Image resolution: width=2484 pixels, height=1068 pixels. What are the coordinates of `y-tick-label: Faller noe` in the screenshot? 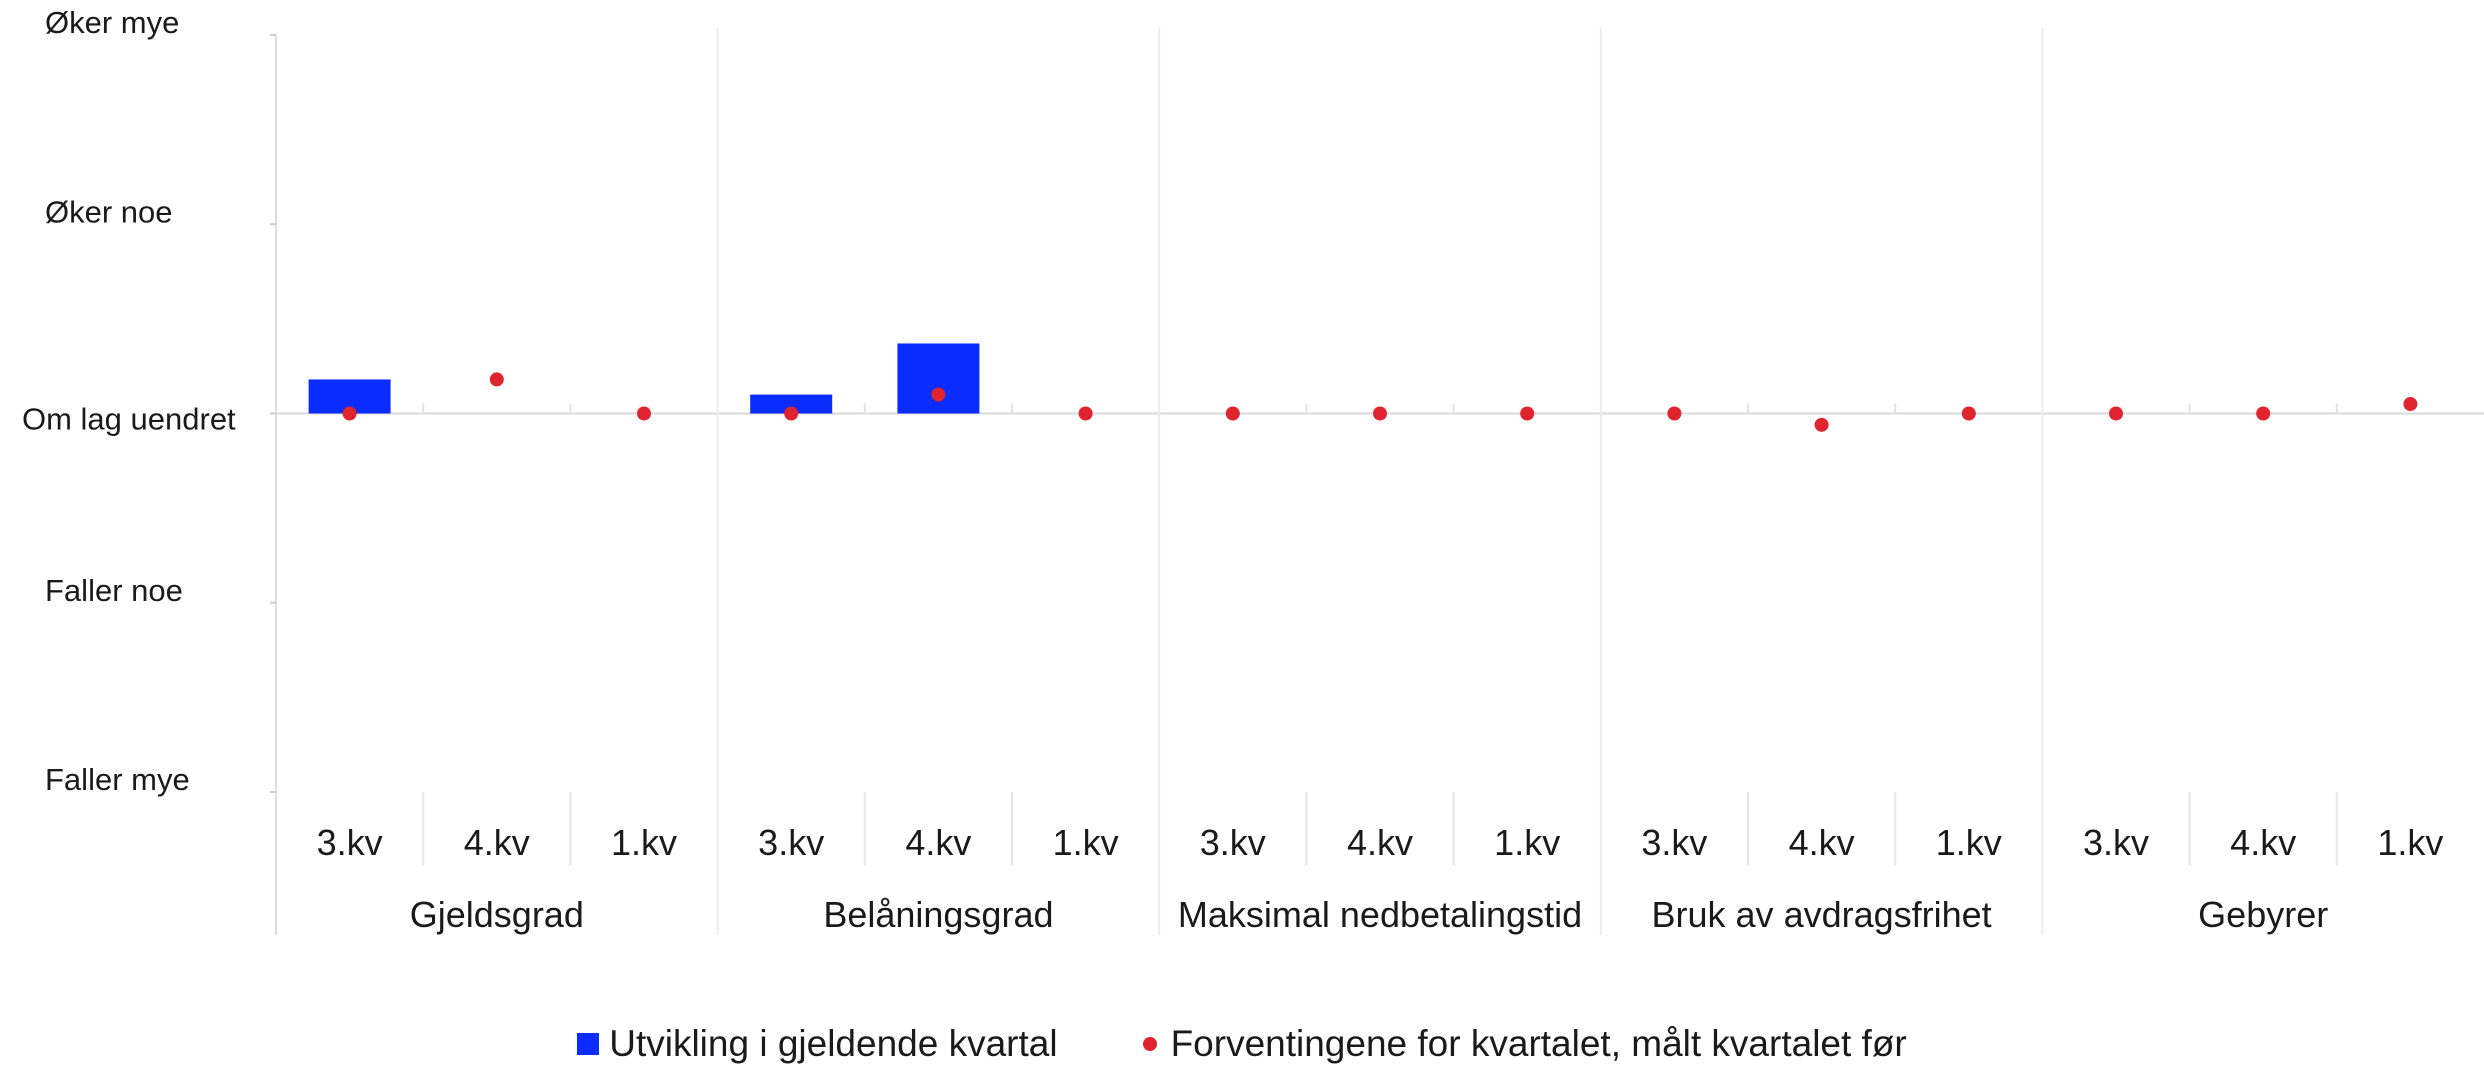 It's located at (114, 590).